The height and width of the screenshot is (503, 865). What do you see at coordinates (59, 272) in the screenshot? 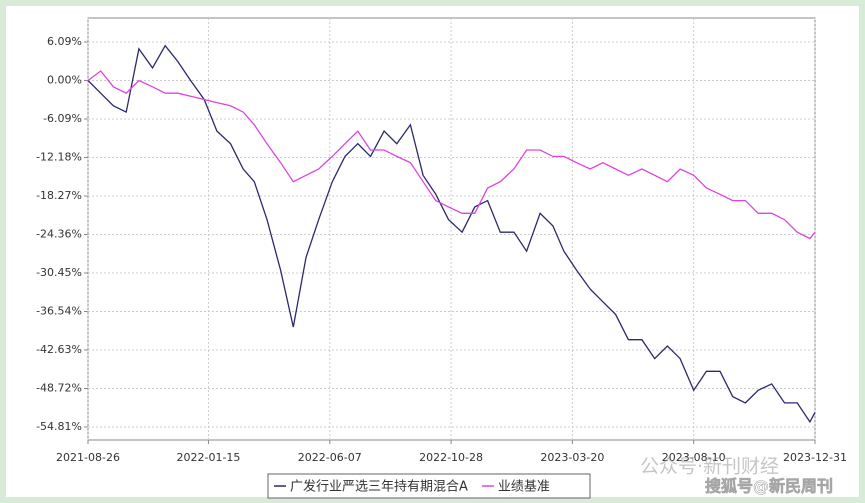
I see `y-tick-label: -30.45%` at bounding box center [59, 272].